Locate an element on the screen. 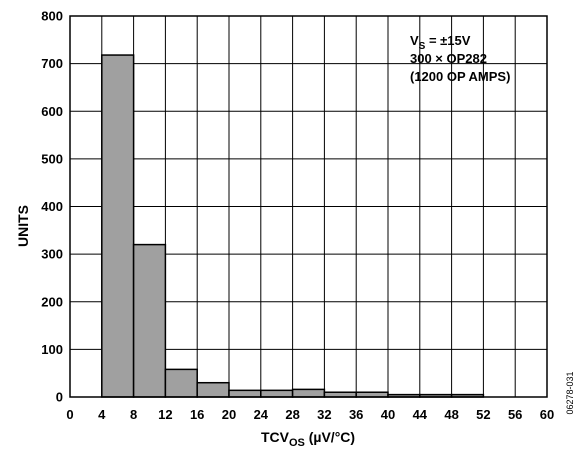 The height and width of the screenshot is (450, 585). y-tick-label: 100 is located at coordinates (52, 349).